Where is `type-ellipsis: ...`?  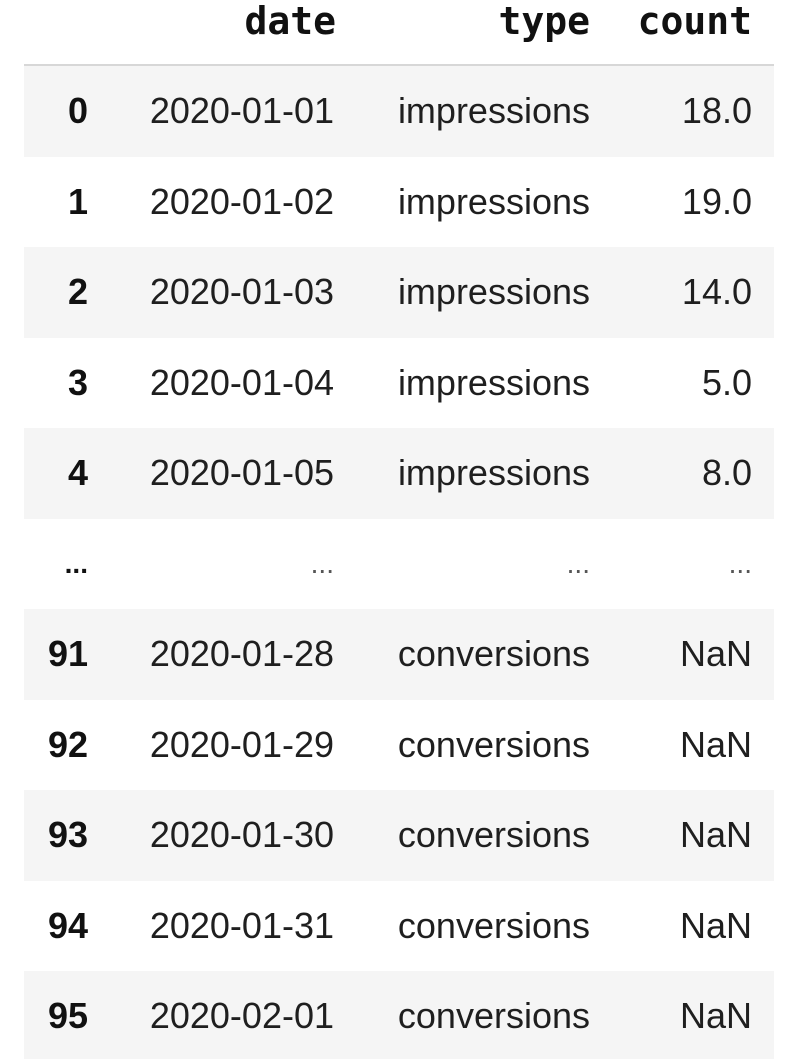
type-ellipsis: ... is located at coordinates (578, 563).